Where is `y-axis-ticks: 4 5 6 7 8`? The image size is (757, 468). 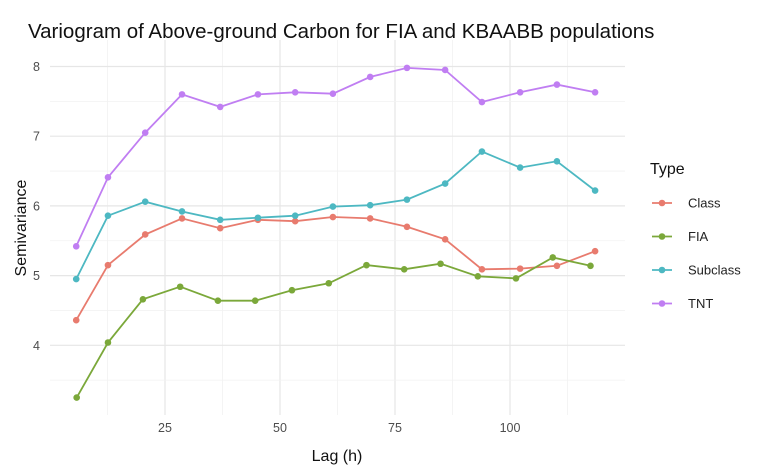
y-axis-ticks: 4 5 6 7 8 is located at coordinates (36, 206).